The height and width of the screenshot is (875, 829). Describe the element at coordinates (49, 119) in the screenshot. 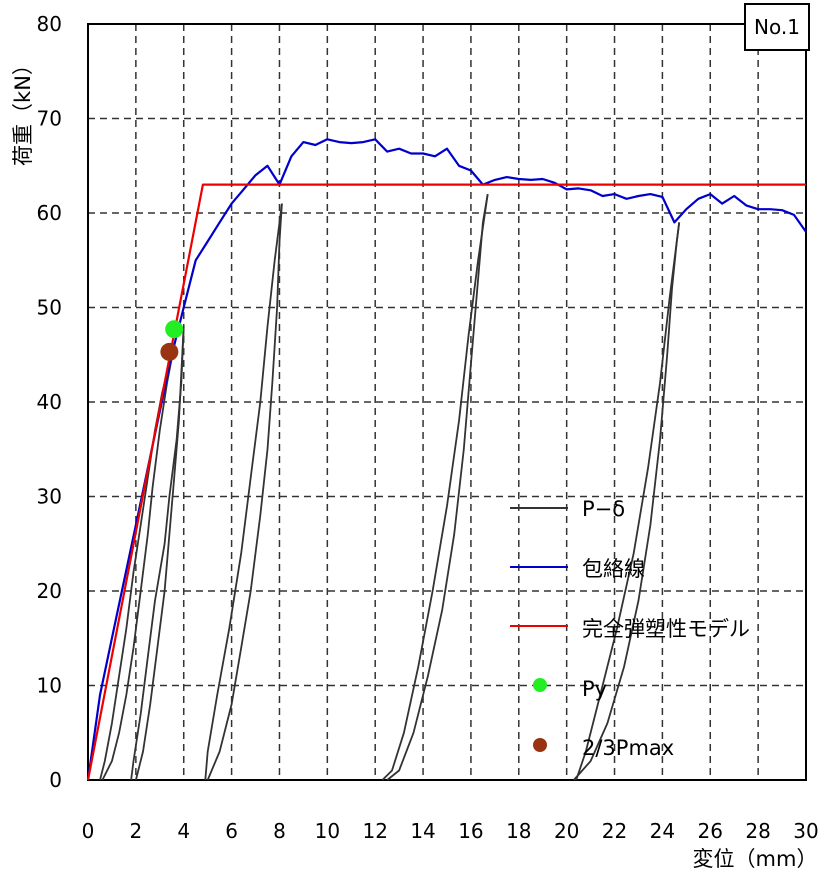

I see `y-tick-label: 70` at that location.